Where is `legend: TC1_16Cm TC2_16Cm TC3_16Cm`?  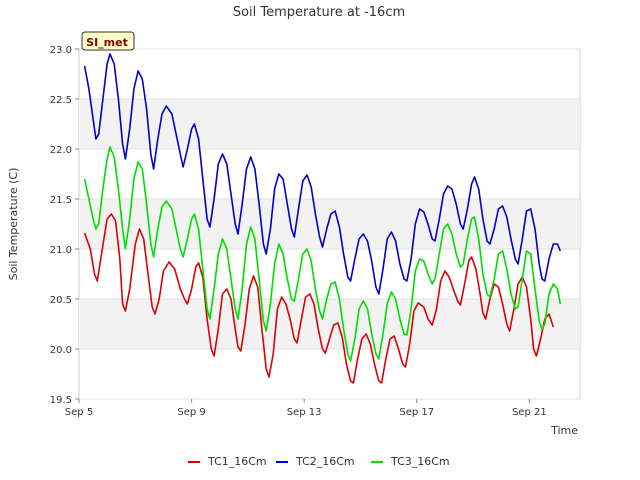
legend: TC1_16Cm TC2_16Cm TC3_16Cm is located at coordinates (319, 461).